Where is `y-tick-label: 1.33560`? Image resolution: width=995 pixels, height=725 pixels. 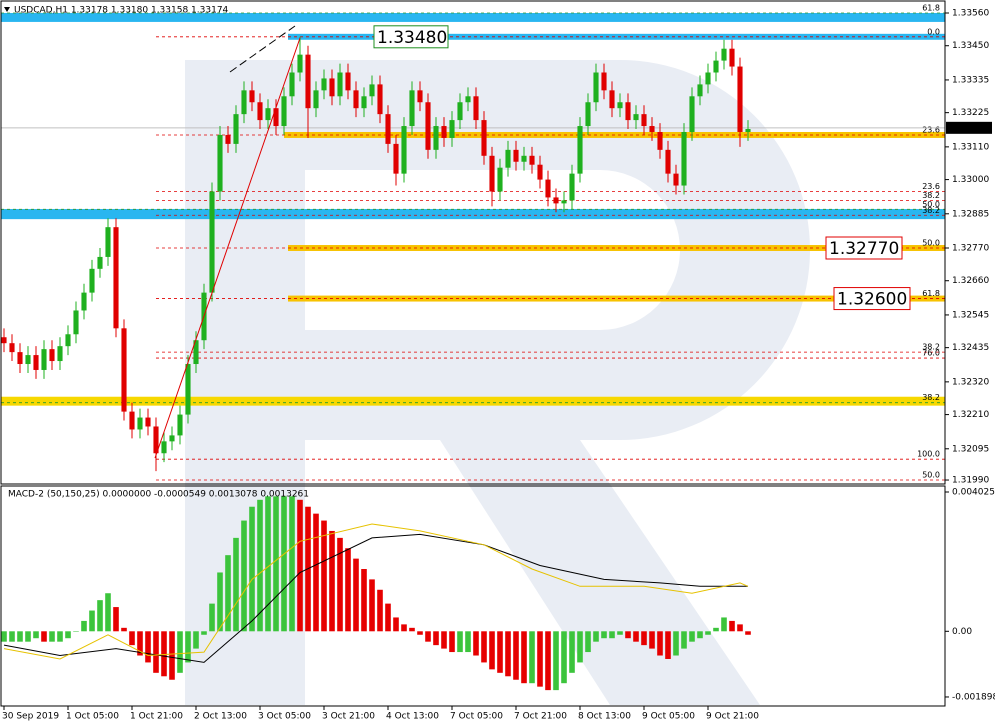
y-tick-label: 1.33560 is located at coordinates (970, 14).